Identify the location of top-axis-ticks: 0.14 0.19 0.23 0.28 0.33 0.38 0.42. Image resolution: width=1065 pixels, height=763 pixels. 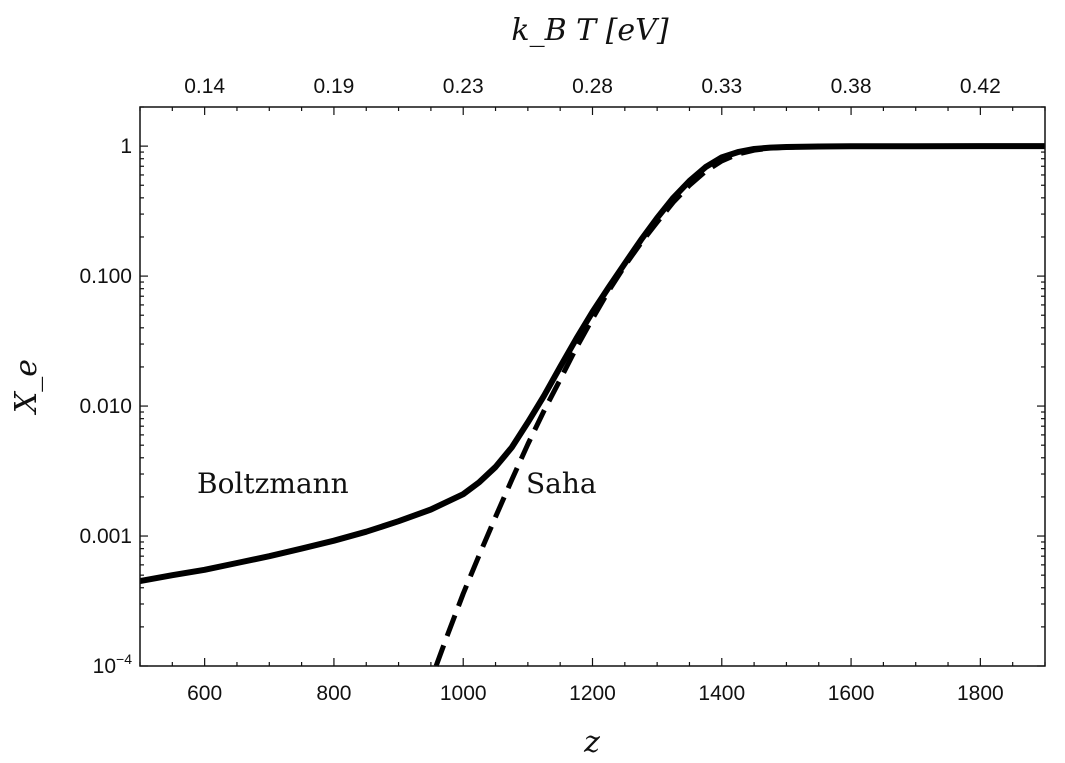
(592, 95).